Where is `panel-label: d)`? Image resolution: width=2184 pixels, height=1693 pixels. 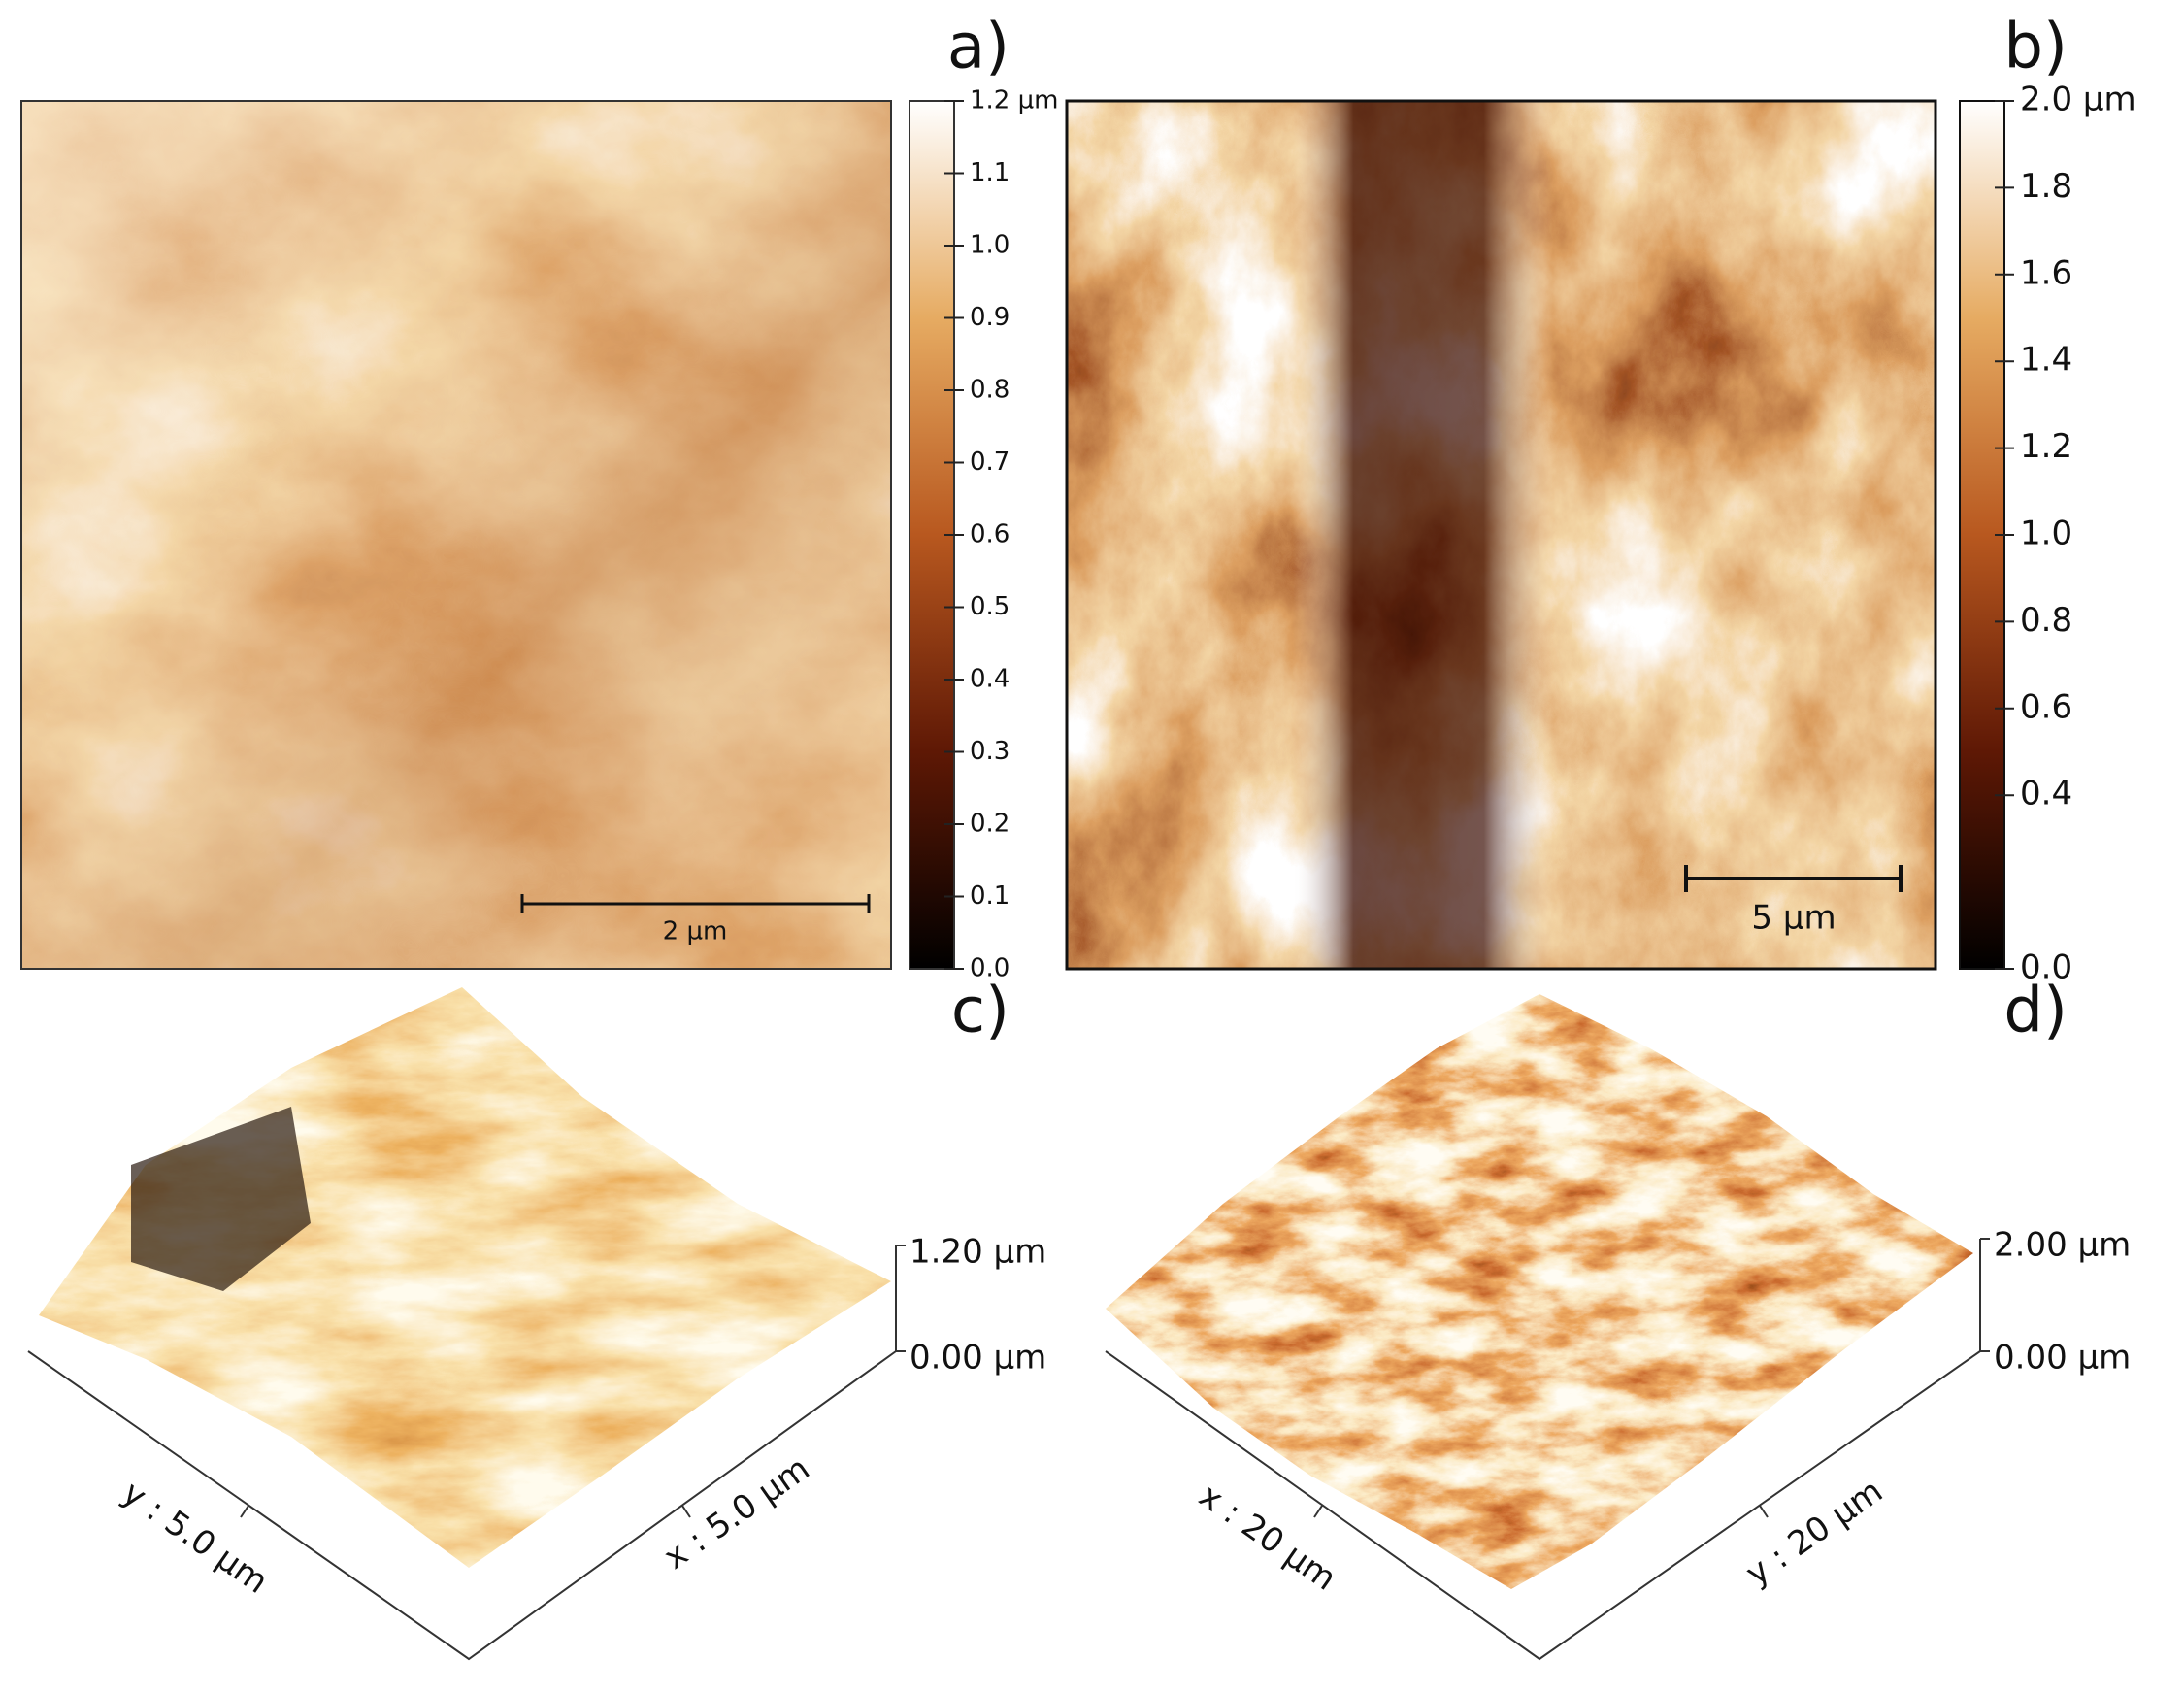 panel-label: d) is located at coordinates (2035, 1011).